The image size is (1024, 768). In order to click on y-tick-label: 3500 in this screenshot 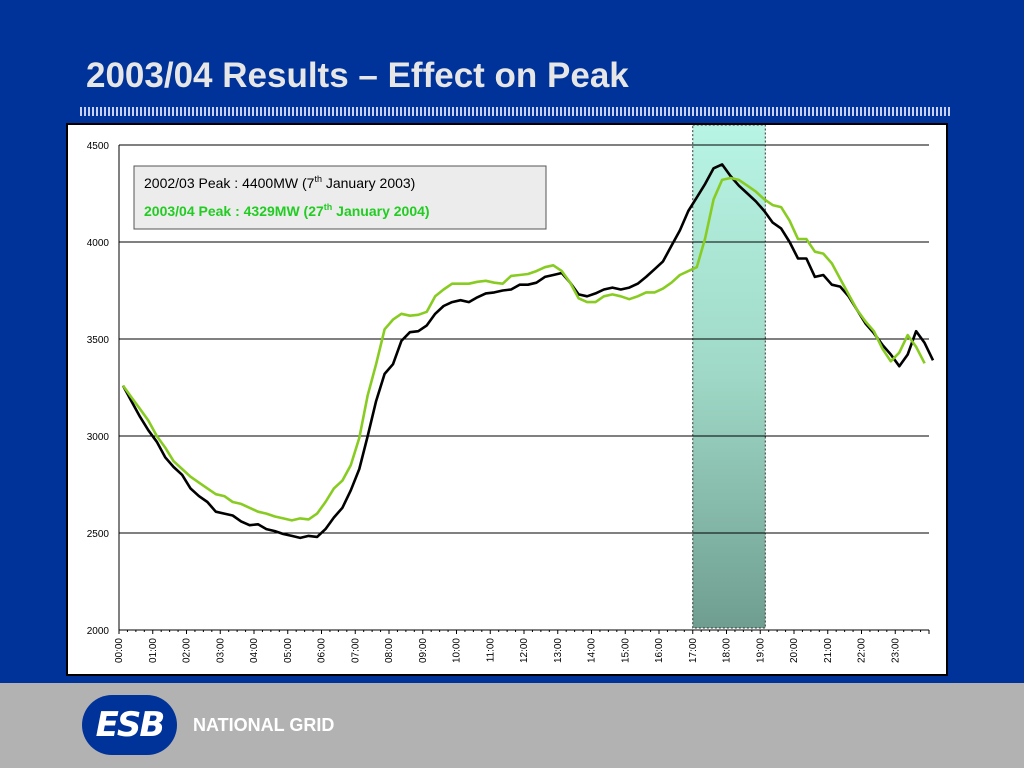, I will do `click(98, 340)`.